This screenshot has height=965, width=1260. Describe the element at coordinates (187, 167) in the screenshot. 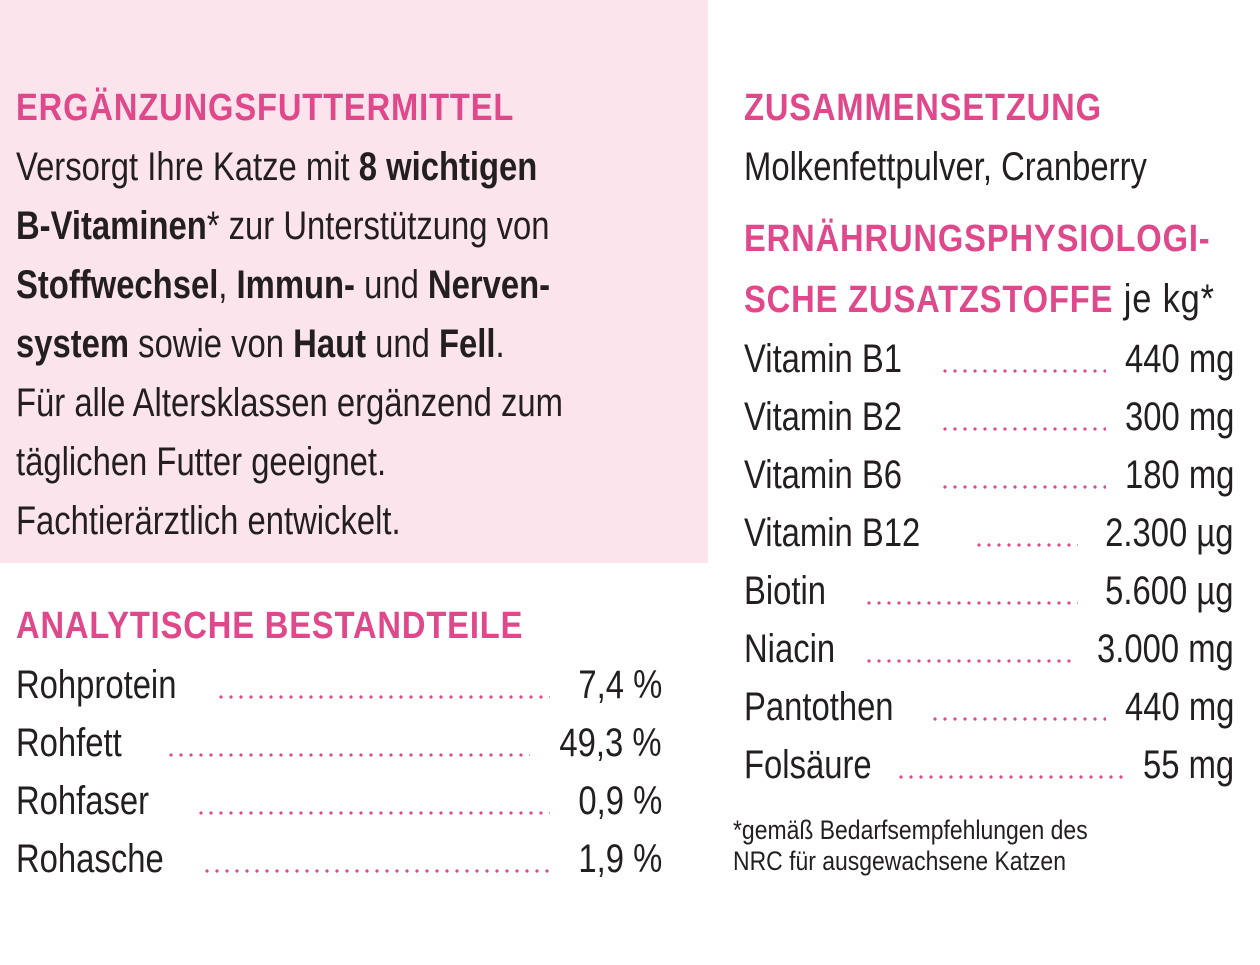

I see `desc-text: Versorgt Ihre Katze mit` at that location.